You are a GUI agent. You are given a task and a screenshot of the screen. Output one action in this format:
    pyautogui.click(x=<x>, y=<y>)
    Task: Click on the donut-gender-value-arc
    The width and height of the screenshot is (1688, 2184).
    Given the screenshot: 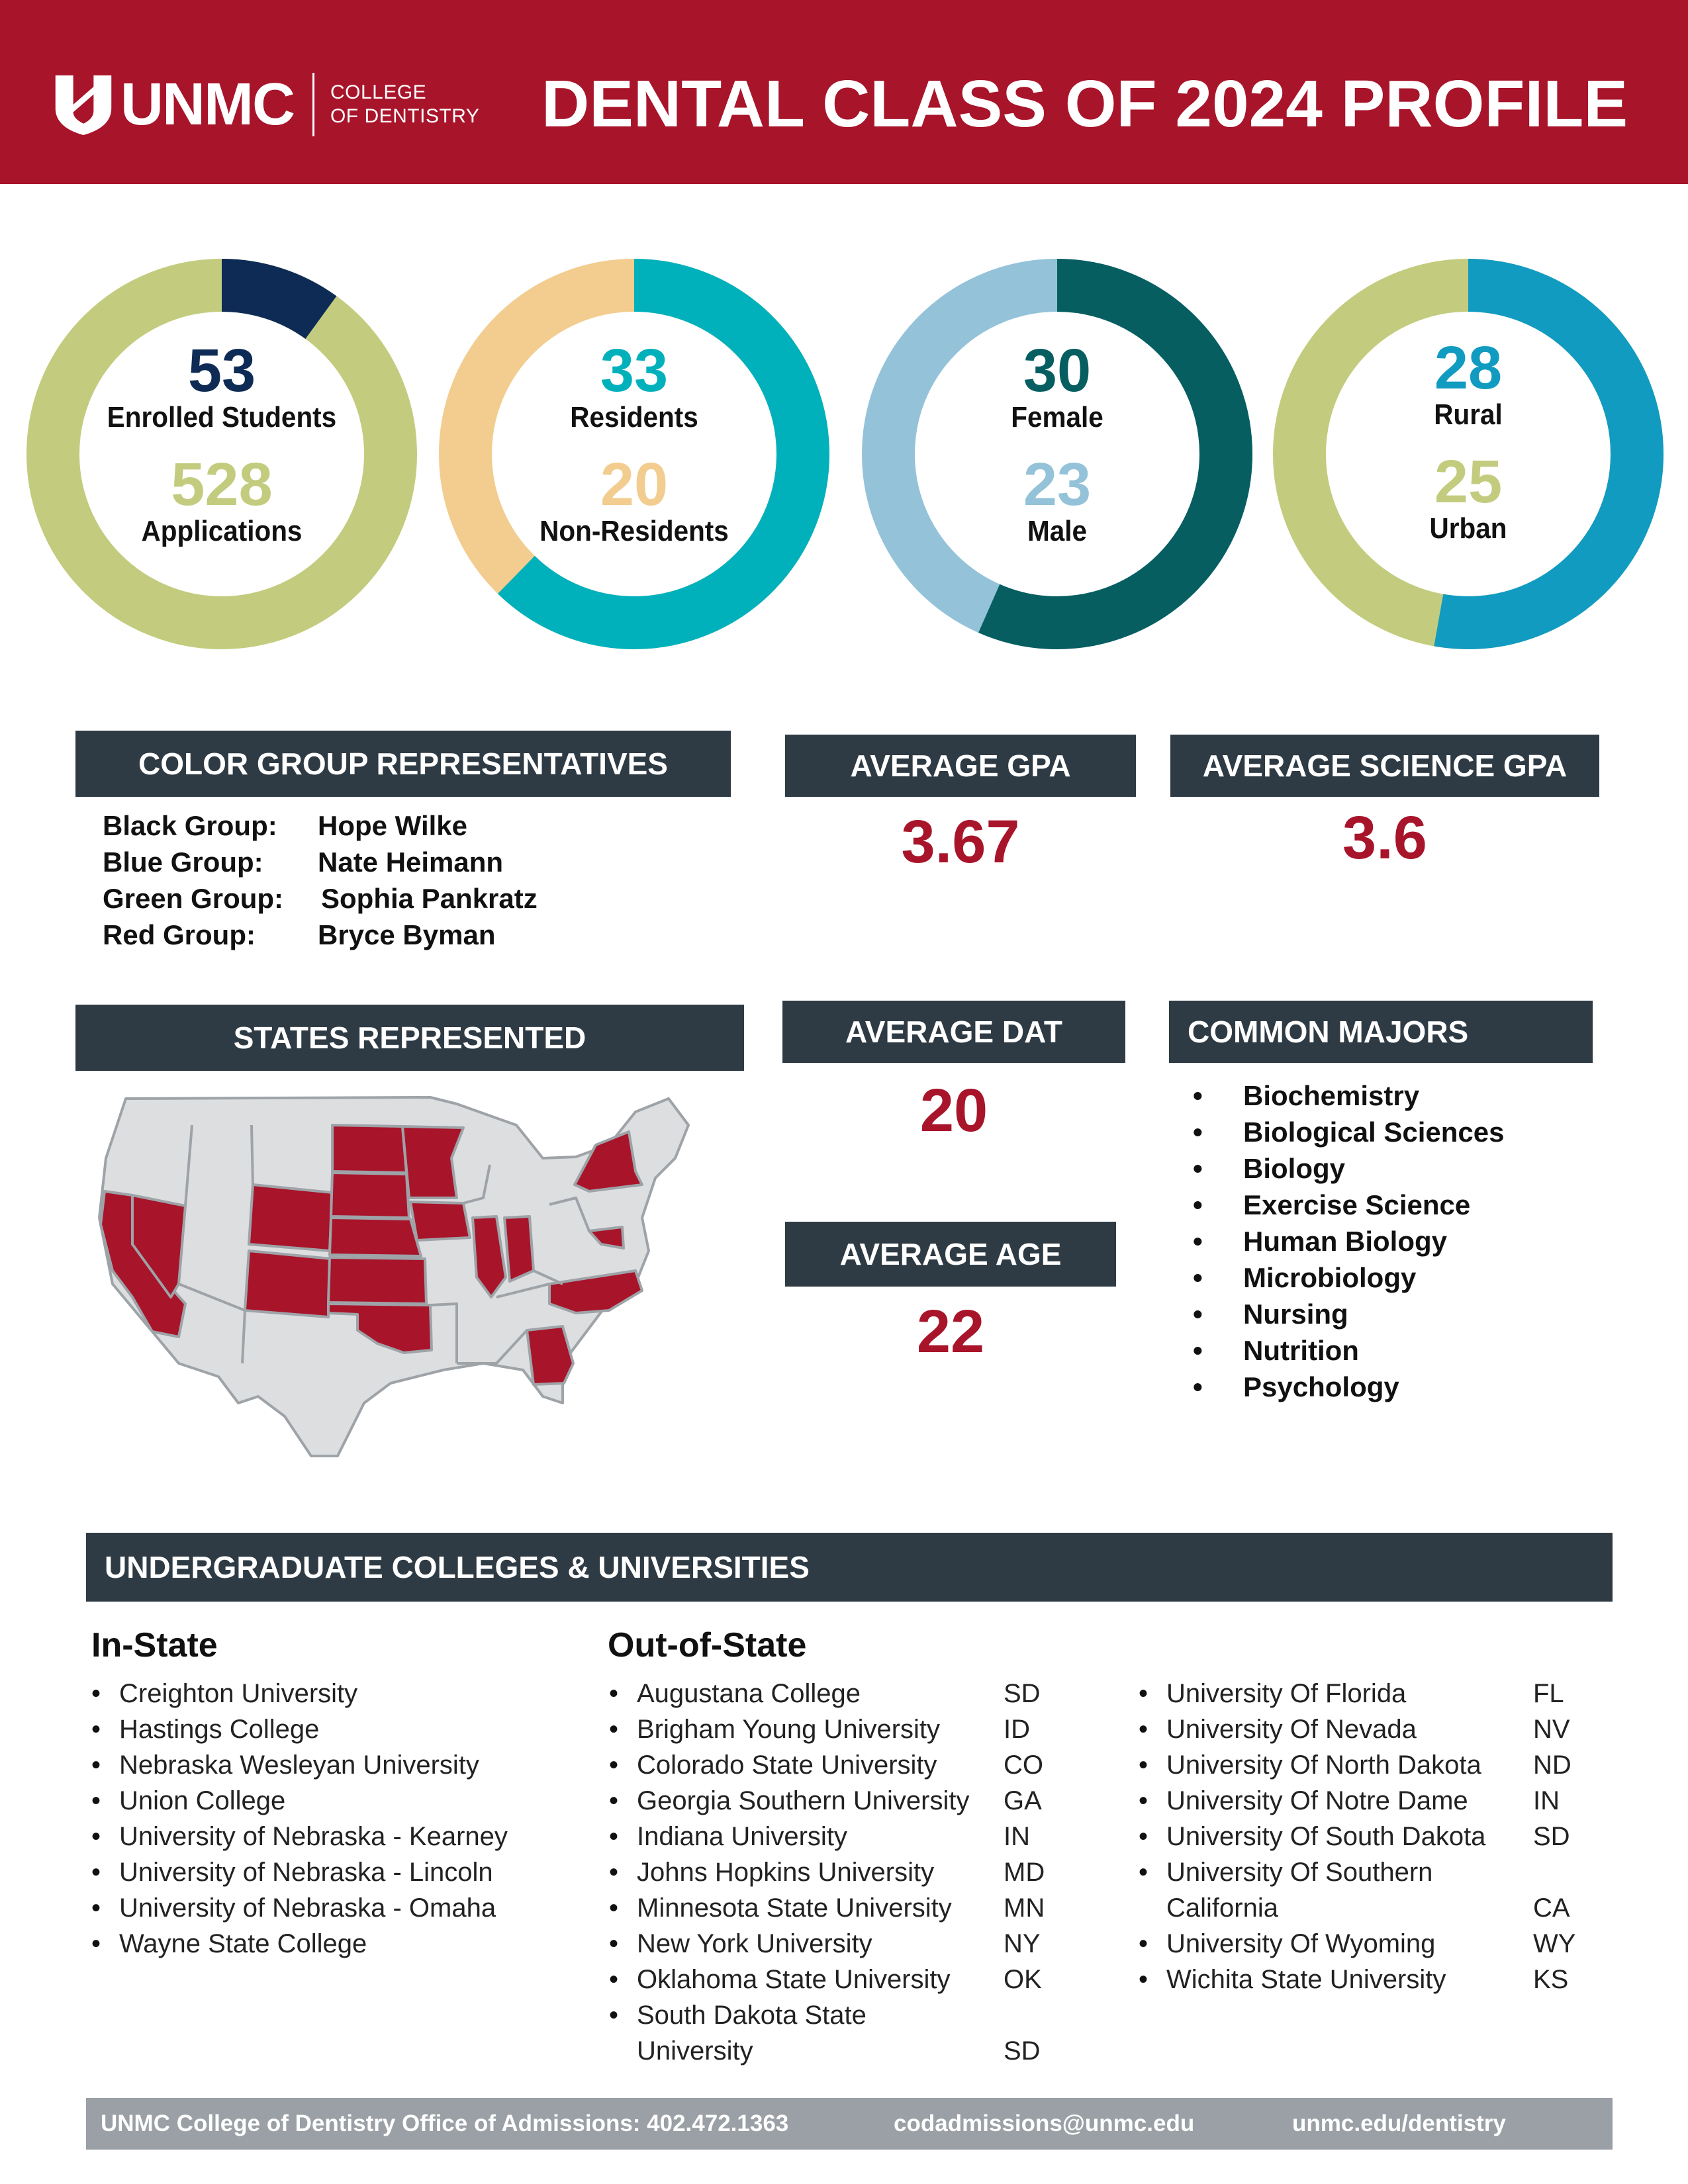 What is the action you would take?
    pyautogui.click(x=1057, y=454)
    